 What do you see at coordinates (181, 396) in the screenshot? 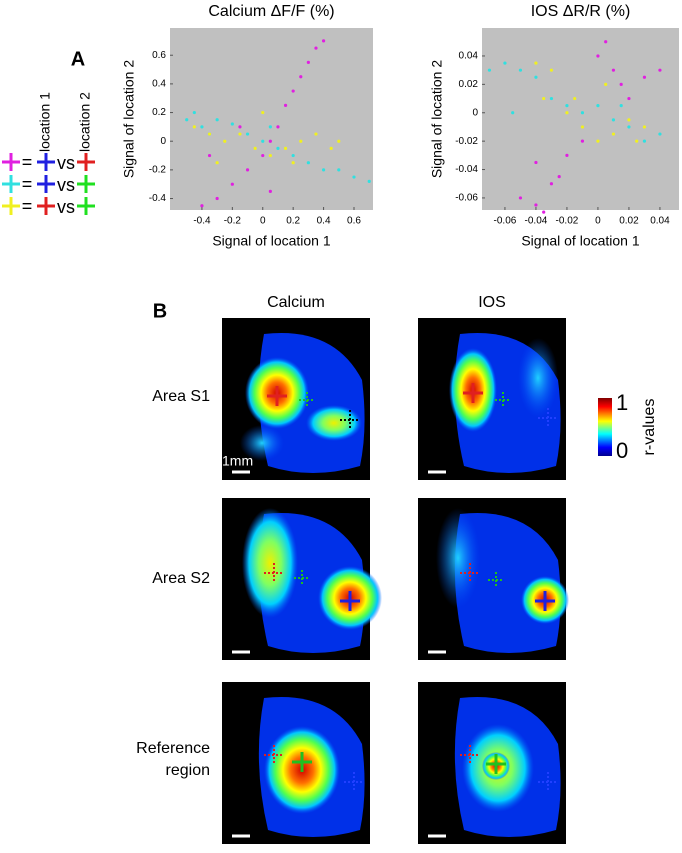
I see `row-label: Area S1` at bounding box center [181, 396].